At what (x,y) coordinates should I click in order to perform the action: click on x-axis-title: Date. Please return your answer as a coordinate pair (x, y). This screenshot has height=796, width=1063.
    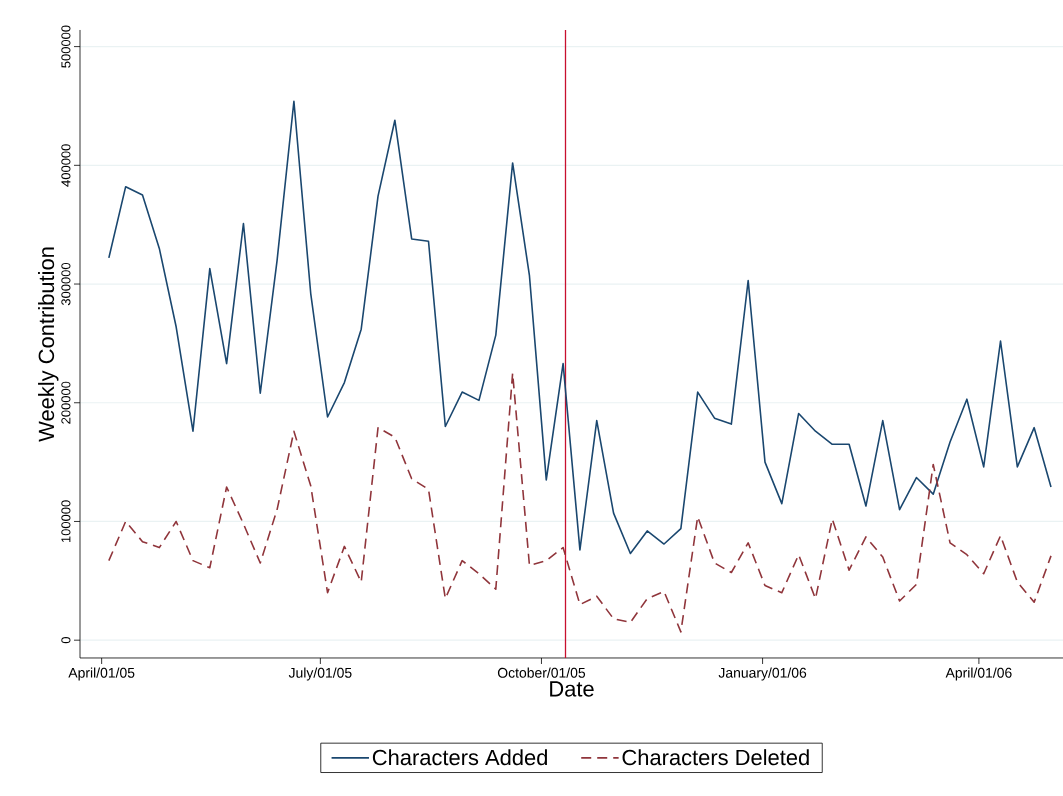
    Looking at the image, I should click on (572, 689).